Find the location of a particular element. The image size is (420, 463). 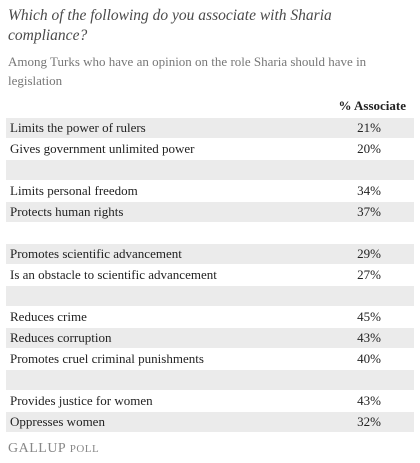

row-value: 37% is located at coordinates (369, 211).